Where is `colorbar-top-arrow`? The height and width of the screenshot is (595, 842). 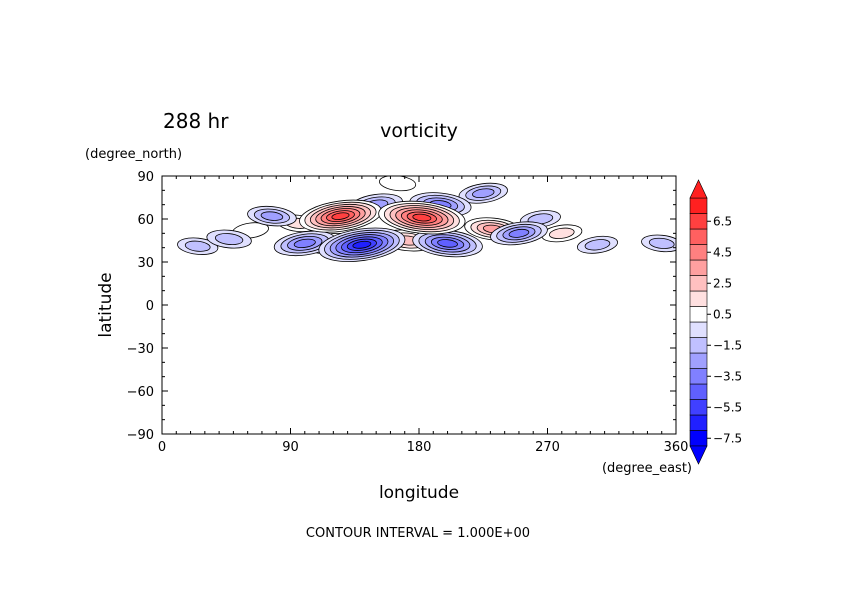
colorbar-top-arrow is located at coordinates (698, 189).